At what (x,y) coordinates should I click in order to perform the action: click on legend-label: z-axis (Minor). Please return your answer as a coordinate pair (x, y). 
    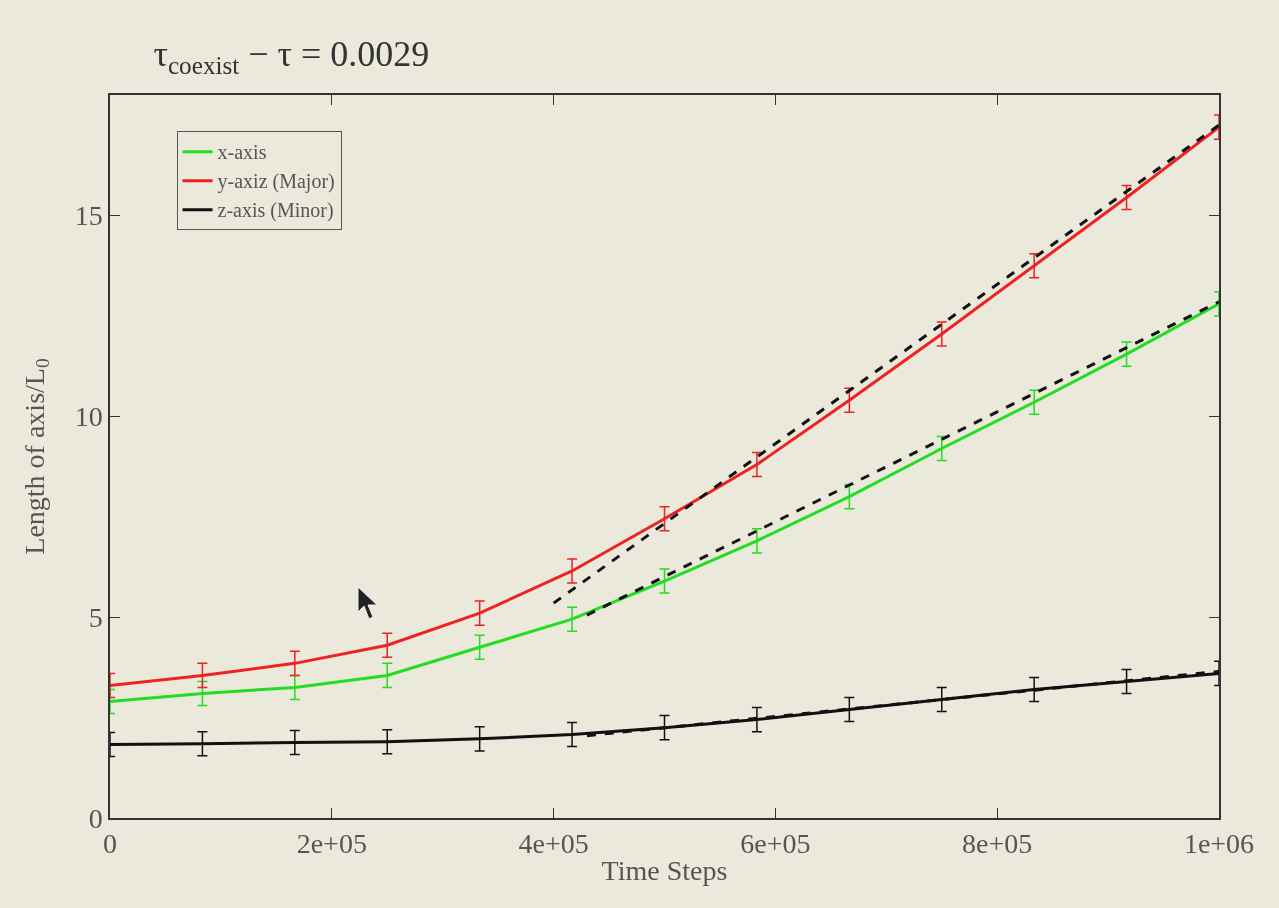
    Looking at the image, I should click on (275, 211).